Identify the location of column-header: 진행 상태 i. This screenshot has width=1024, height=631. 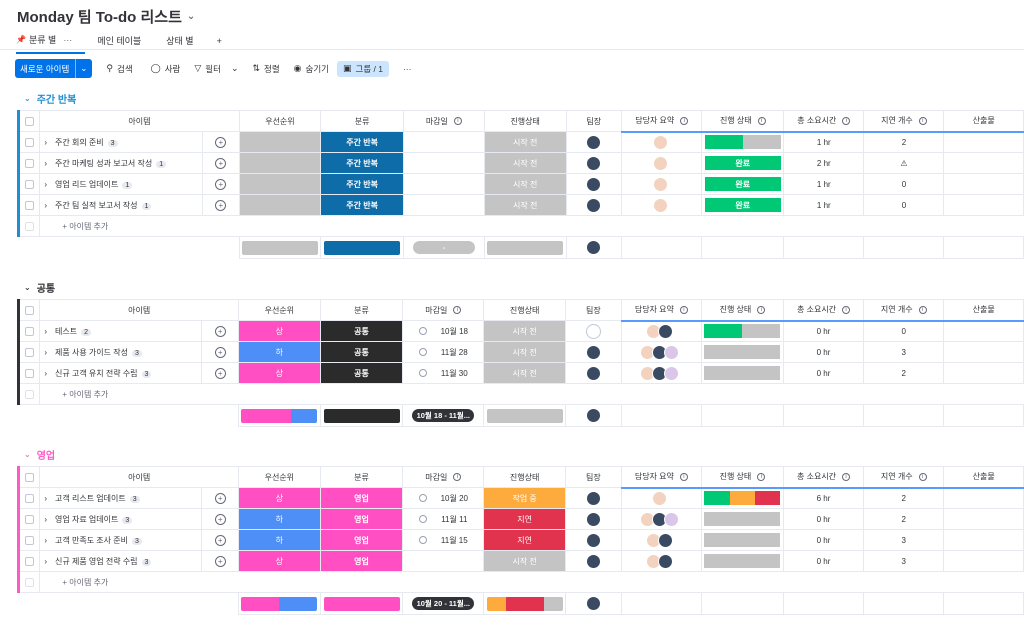
(742, 310).